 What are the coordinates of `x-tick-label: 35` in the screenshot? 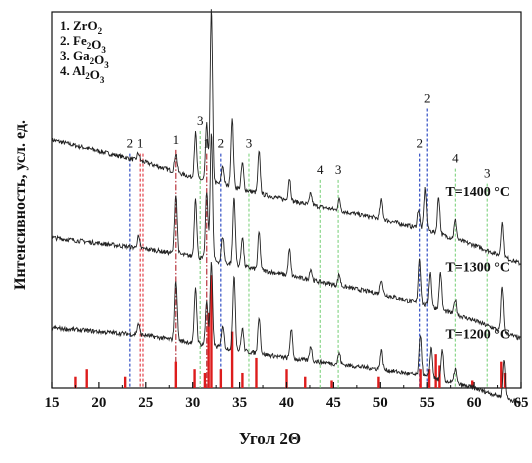 It's located at (239, 403).